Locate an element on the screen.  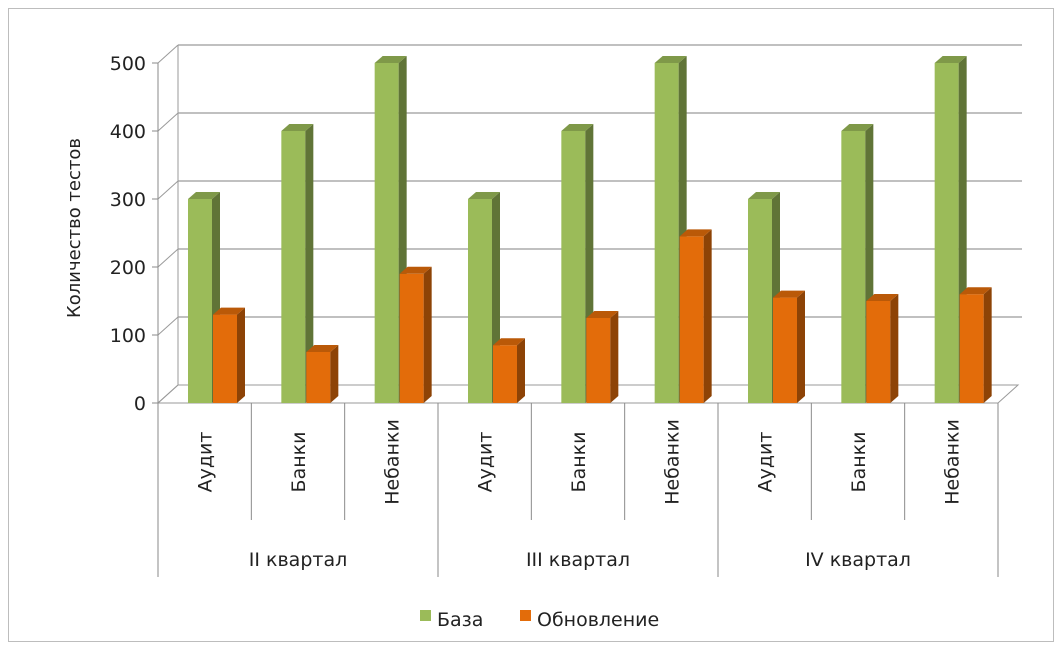
y-tick-label: 400 is located at coordinates (128, 132).